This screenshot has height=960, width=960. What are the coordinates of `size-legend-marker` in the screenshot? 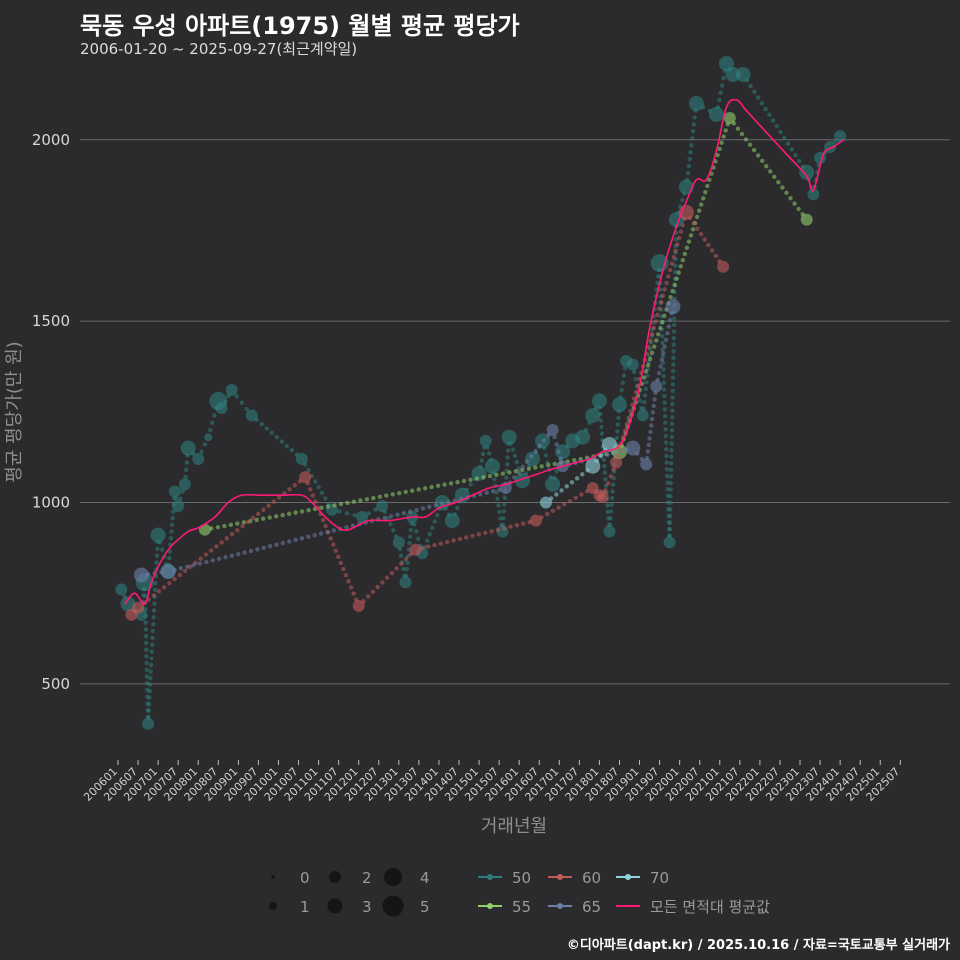 It's located at (273, 877).